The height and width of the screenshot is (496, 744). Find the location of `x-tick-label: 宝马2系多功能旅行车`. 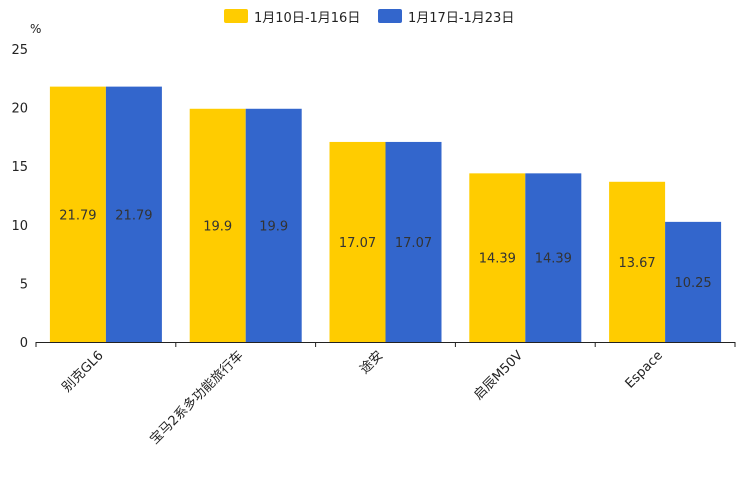

x-tick-label: 宝马2系多功能旅行车 is located at coordinates (197, 398).